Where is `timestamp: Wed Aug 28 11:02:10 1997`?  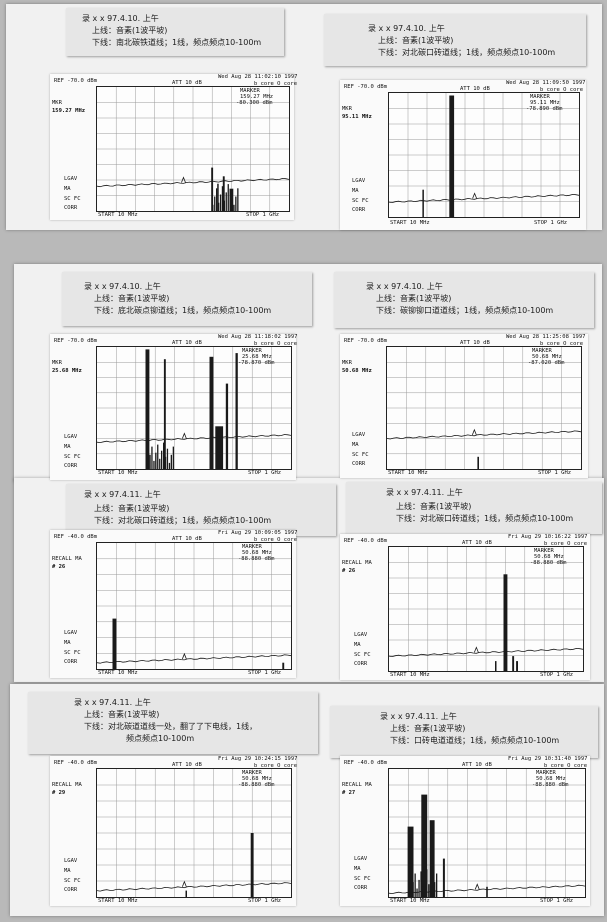 timestamp: Wed Aug 28 11:02:10 1997 is located at coordinates (258, 77).